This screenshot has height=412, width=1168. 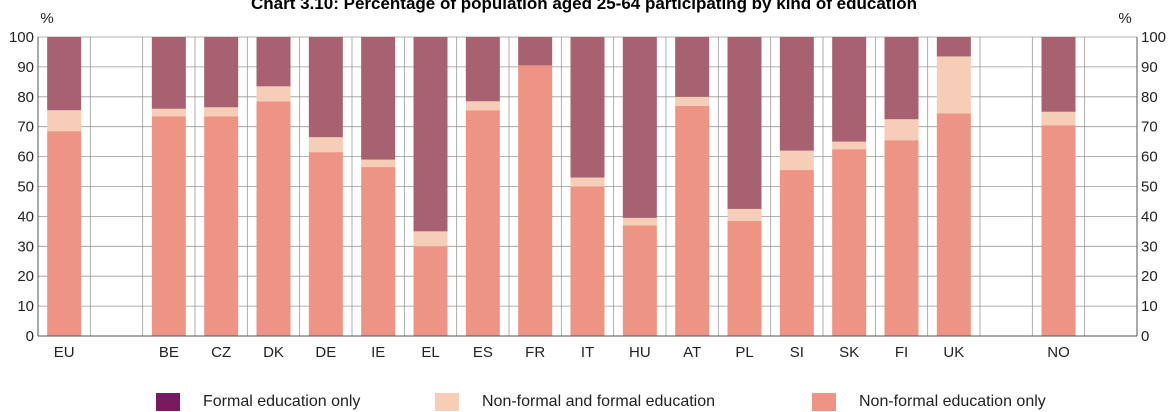 What do you see at coordinates (1058, 352) in the screenshot?
I see `x-tick-label: NO` at bounding box center [1058, 352].